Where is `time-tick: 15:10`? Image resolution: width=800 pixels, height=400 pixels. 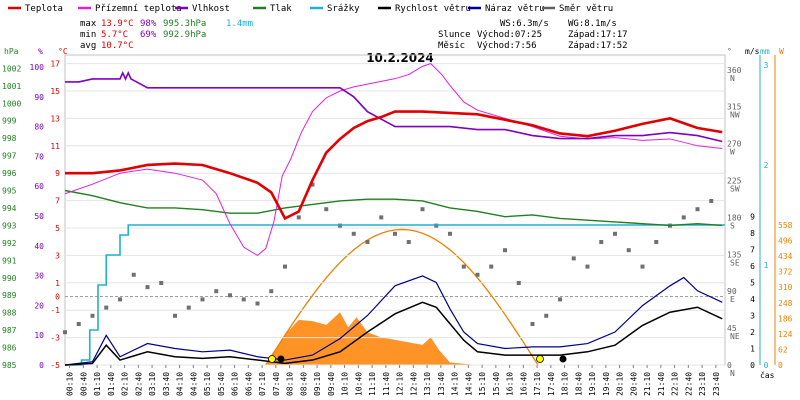
time-tick: 15:10 is located at coordinates (482, 384).